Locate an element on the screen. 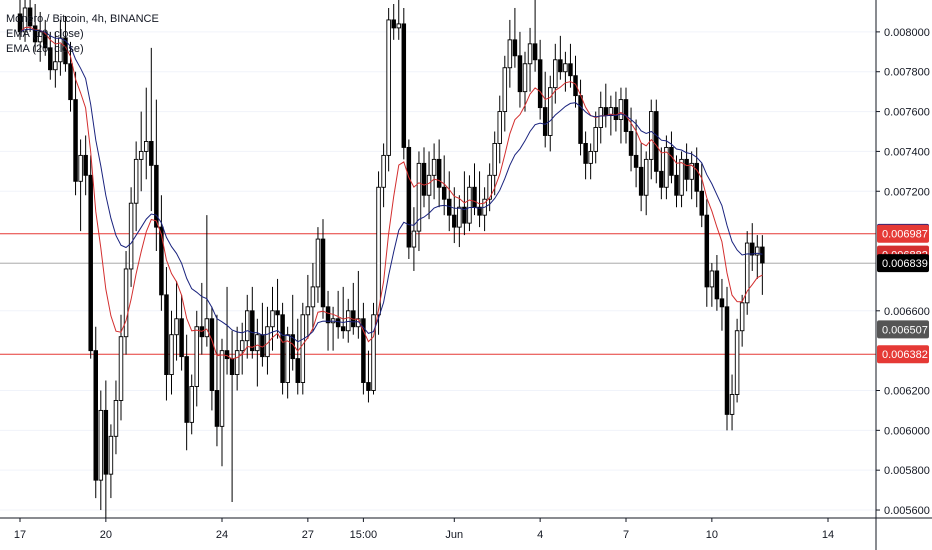  x-tick-label: 7 is located at coordinates (626, 535).